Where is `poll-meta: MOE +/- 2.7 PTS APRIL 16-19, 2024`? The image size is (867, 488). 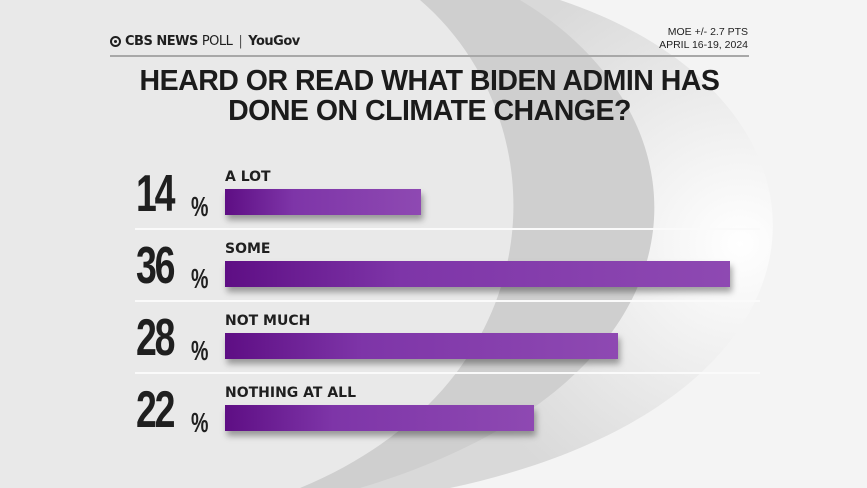 poll-meta: MOE +/- 2.7 PTS APRIL 16-19, 2024 is located at coordinates (703, 39).